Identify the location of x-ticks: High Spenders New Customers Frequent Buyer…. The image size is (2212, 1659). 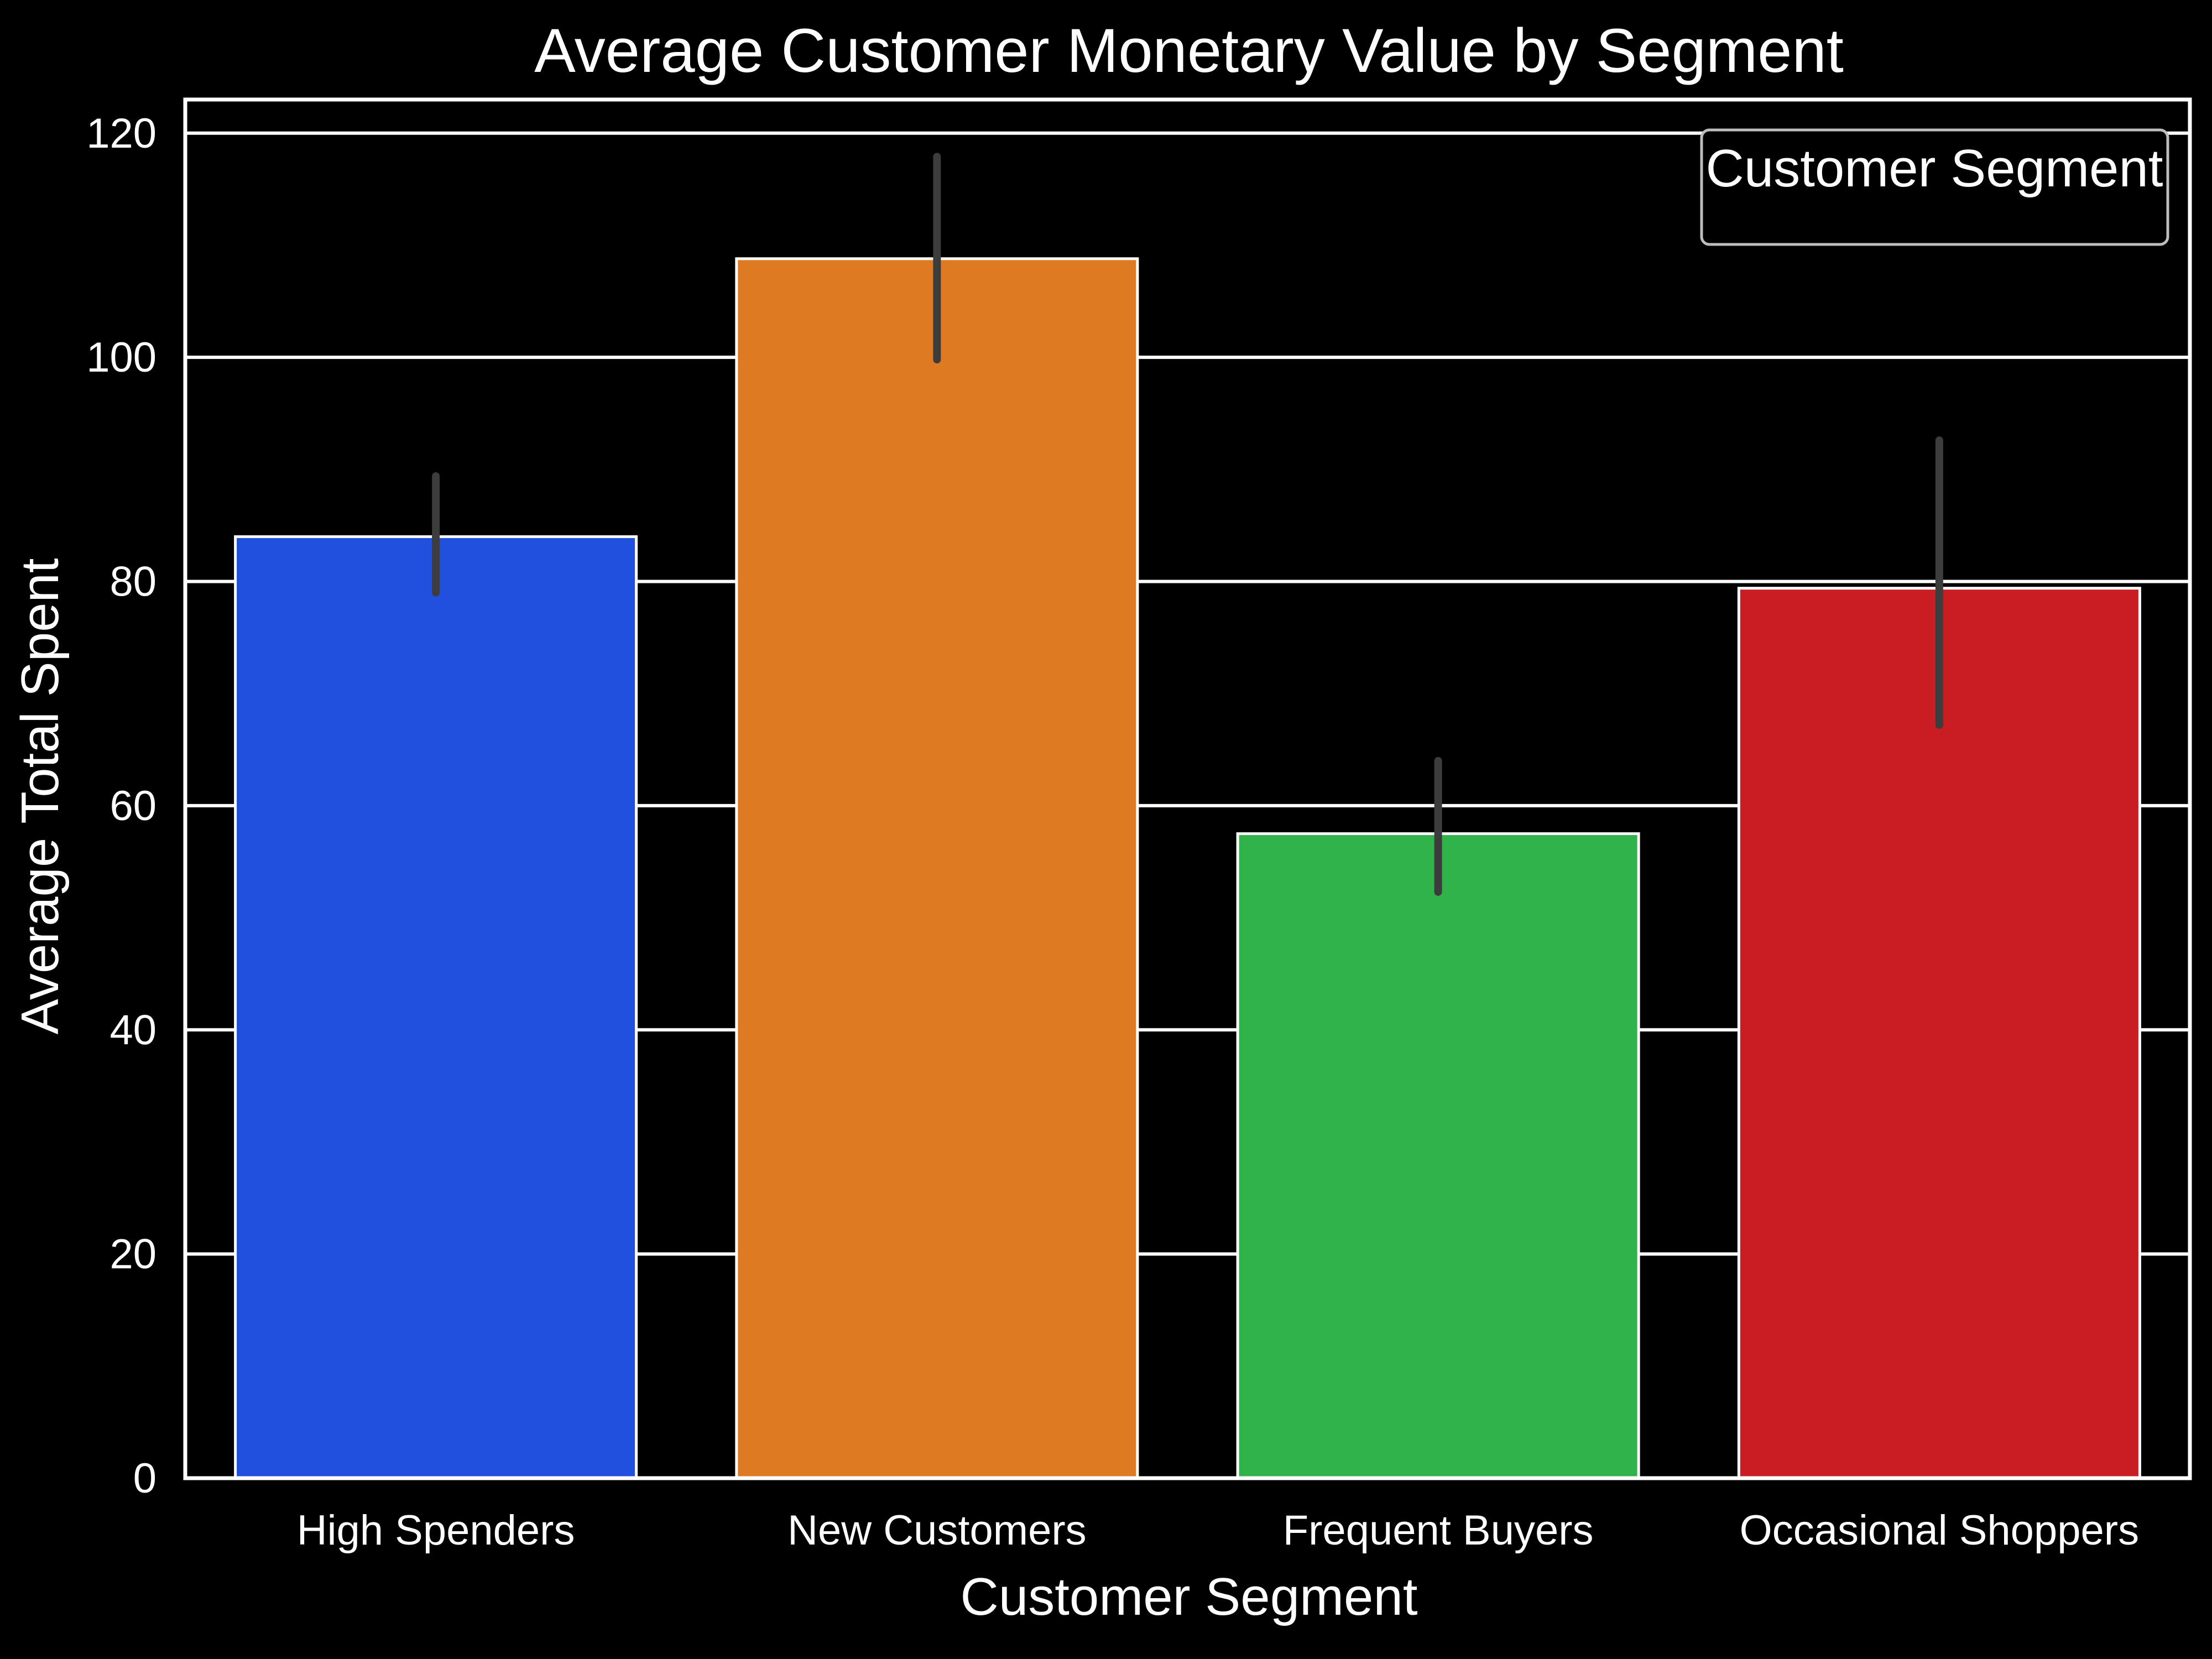
(1218, 1531).